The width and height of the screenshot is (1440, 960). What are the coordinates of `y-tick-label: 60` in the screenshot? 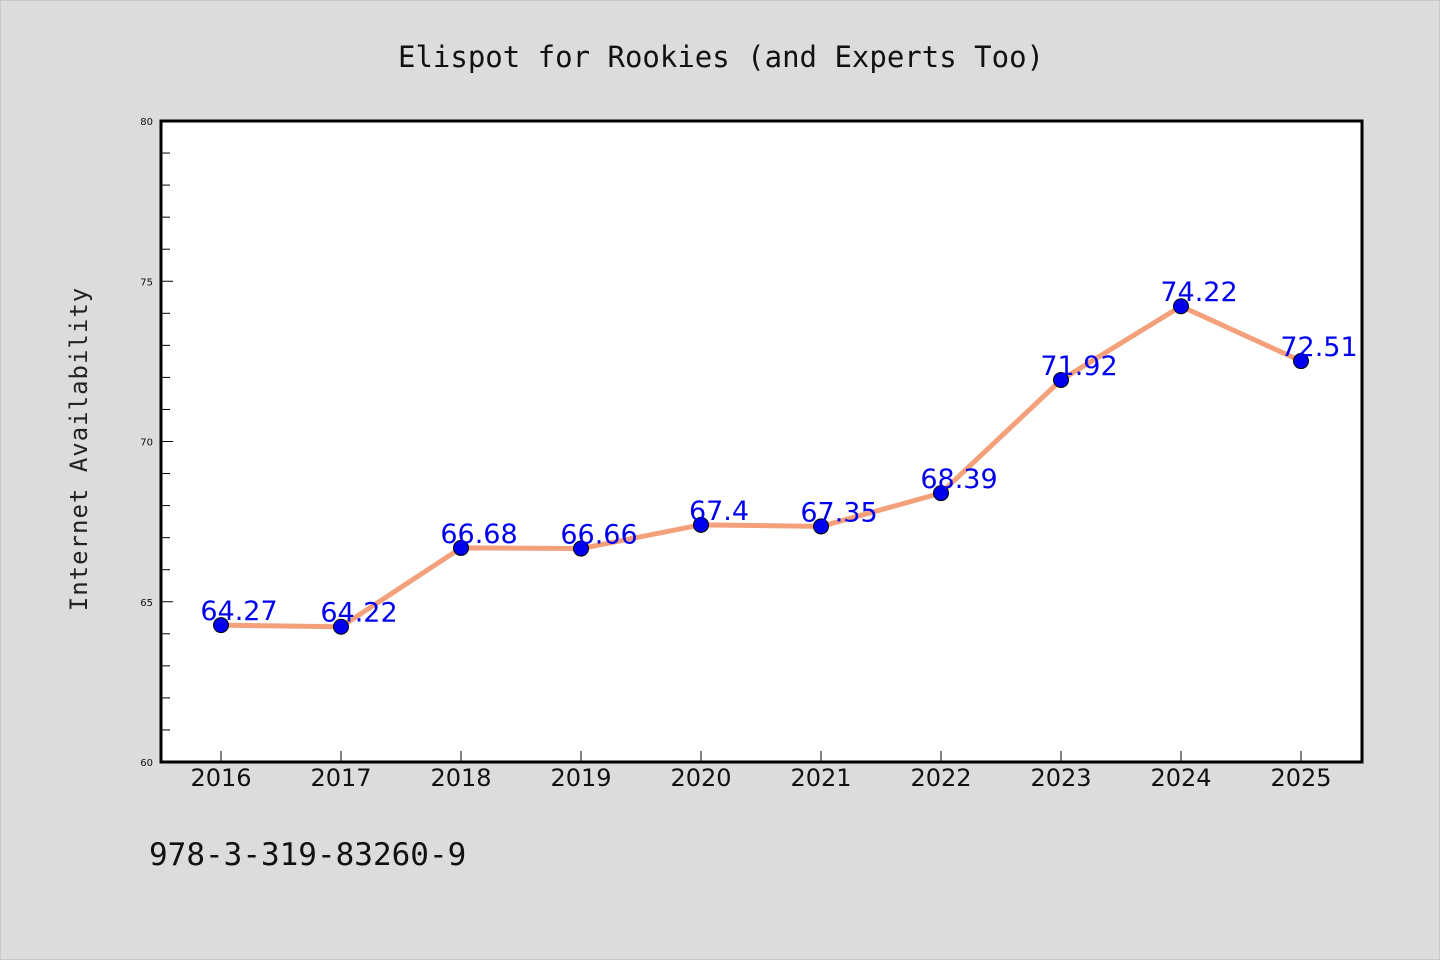 It's located at (146, 763).